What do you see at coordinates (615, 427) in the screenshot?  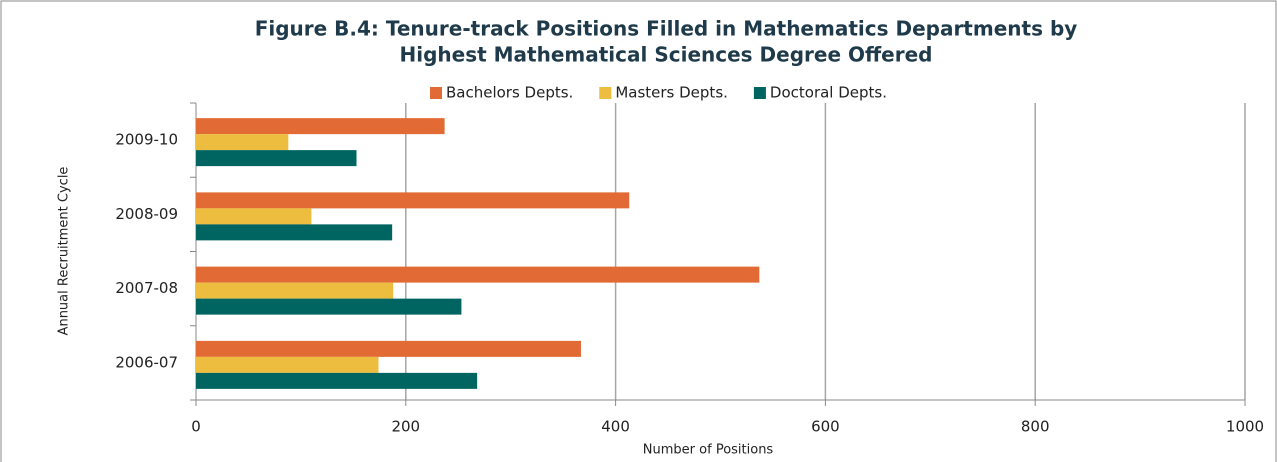 I see `x-tick-label: 400` at bounding box center [615, 427].